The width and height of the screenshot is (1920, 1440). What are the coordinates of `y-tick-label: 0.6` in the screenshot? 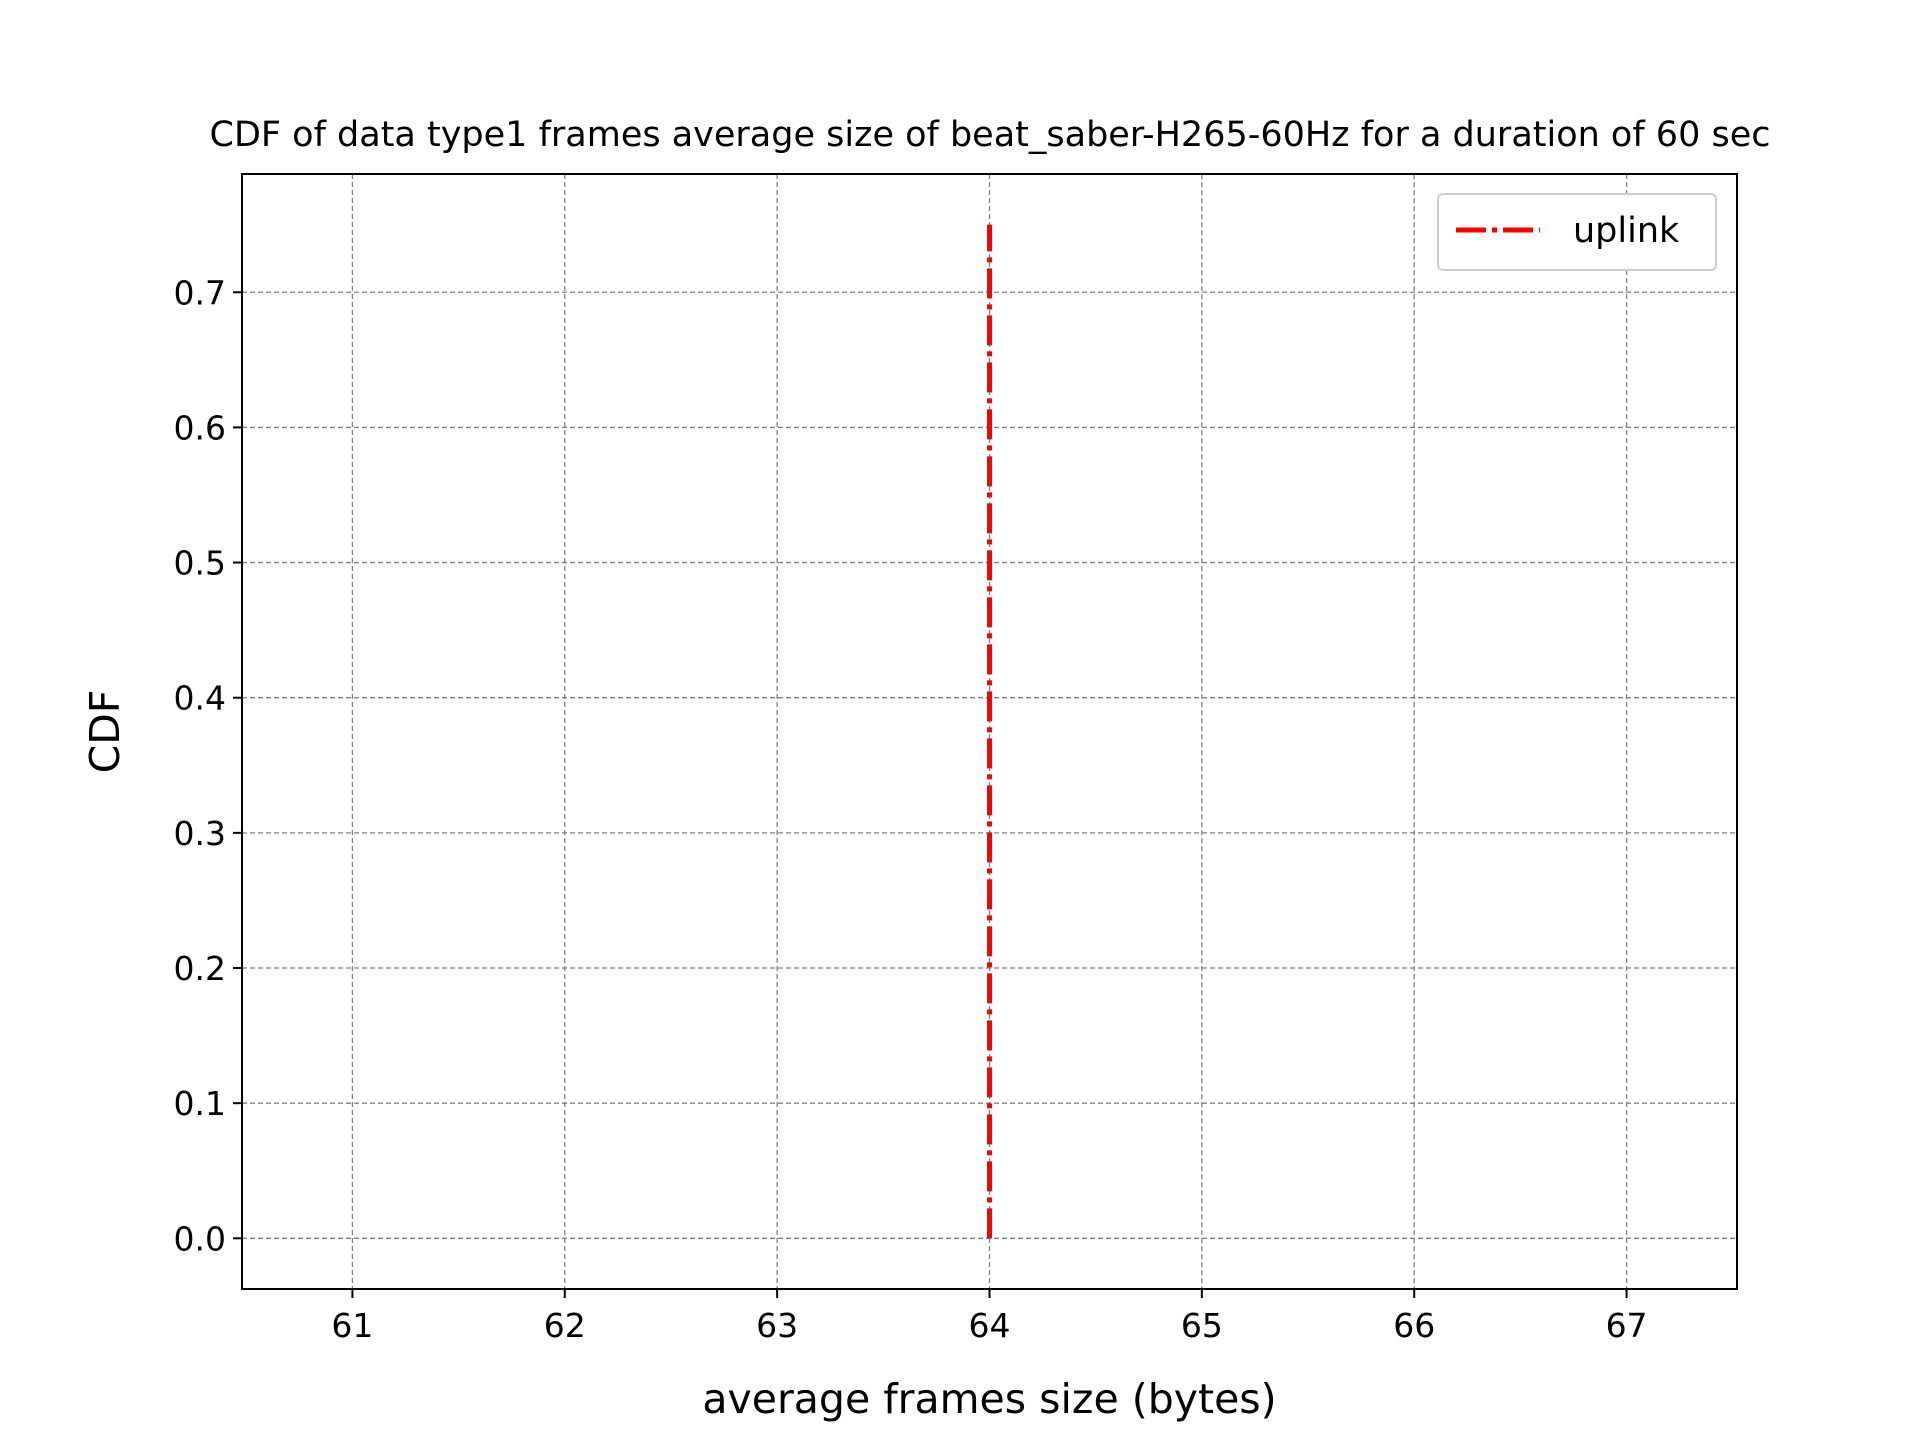 It's located at (200, 427).